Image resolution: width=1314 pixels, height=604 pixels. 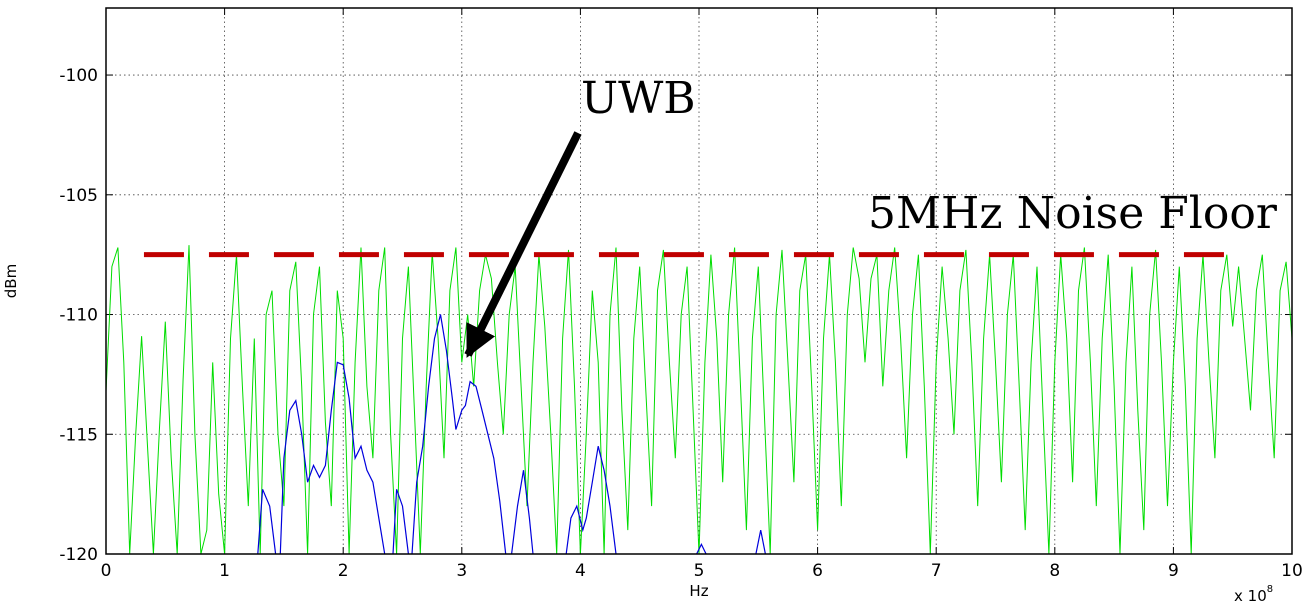 What do you see at coordinates (461, 571) in the screenshot?
I see `x-tick-label: 3` at bounding box center [461, 571].